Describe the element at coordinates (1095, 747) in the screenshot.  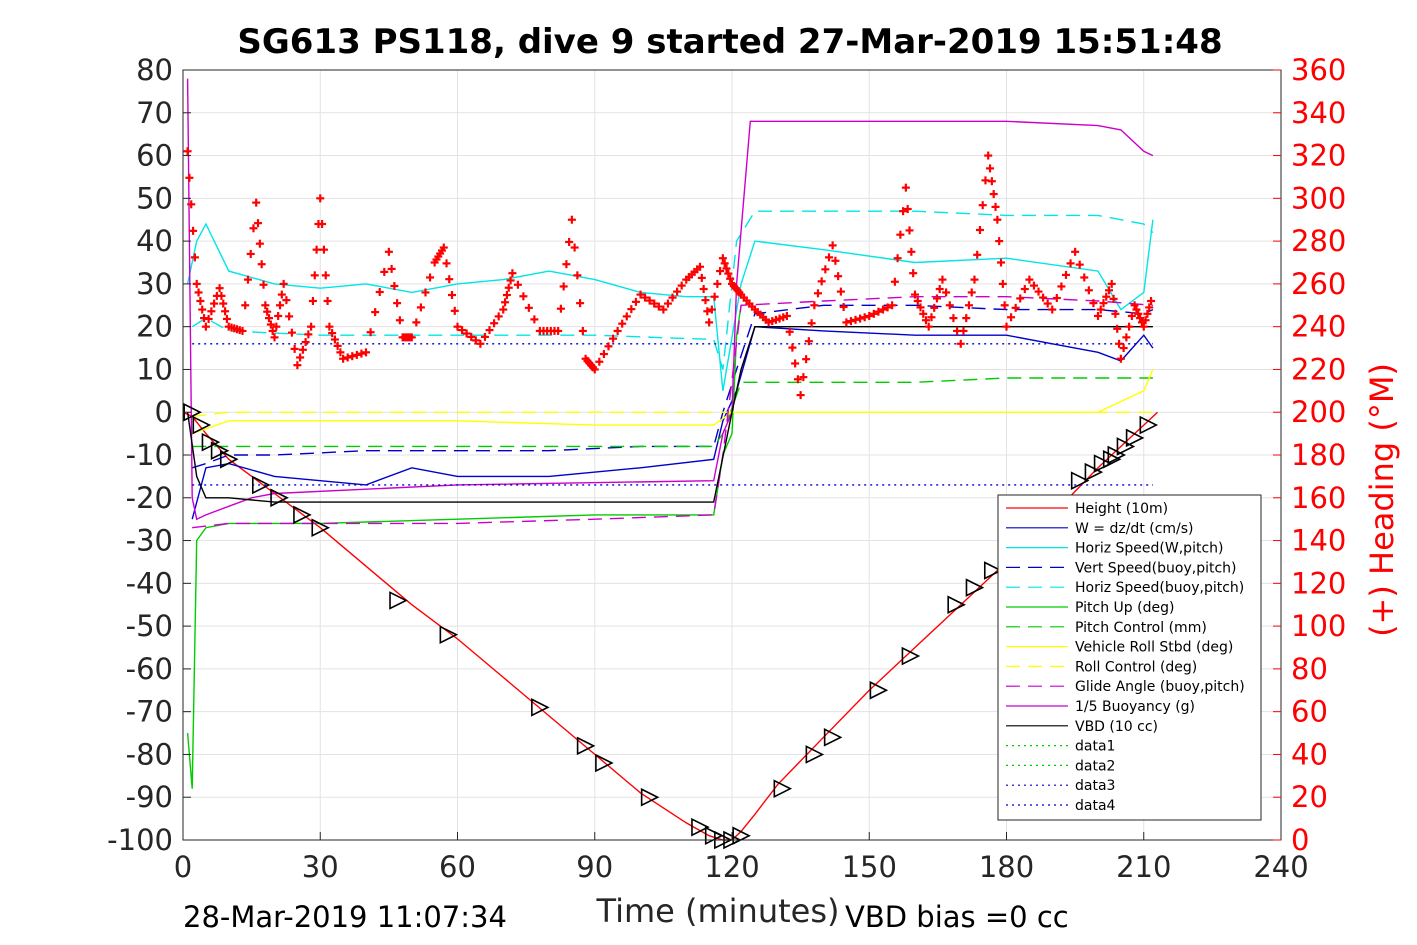
I see `legend-label: data1` at that location.